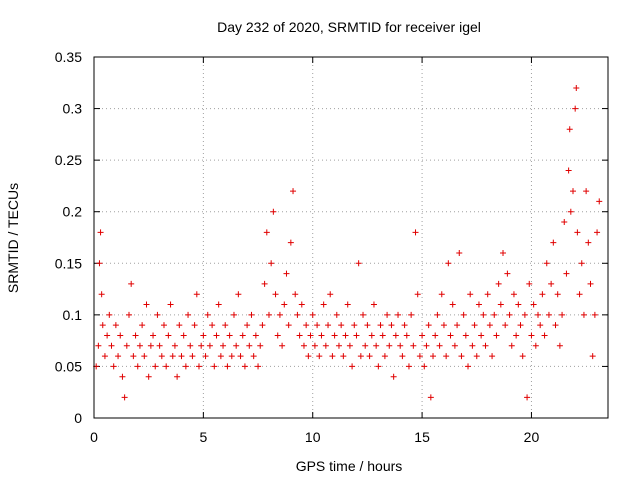 The height and width of the screenshot is (480, 640). I want to click on x-tick-label: 10, so click(313, 437).